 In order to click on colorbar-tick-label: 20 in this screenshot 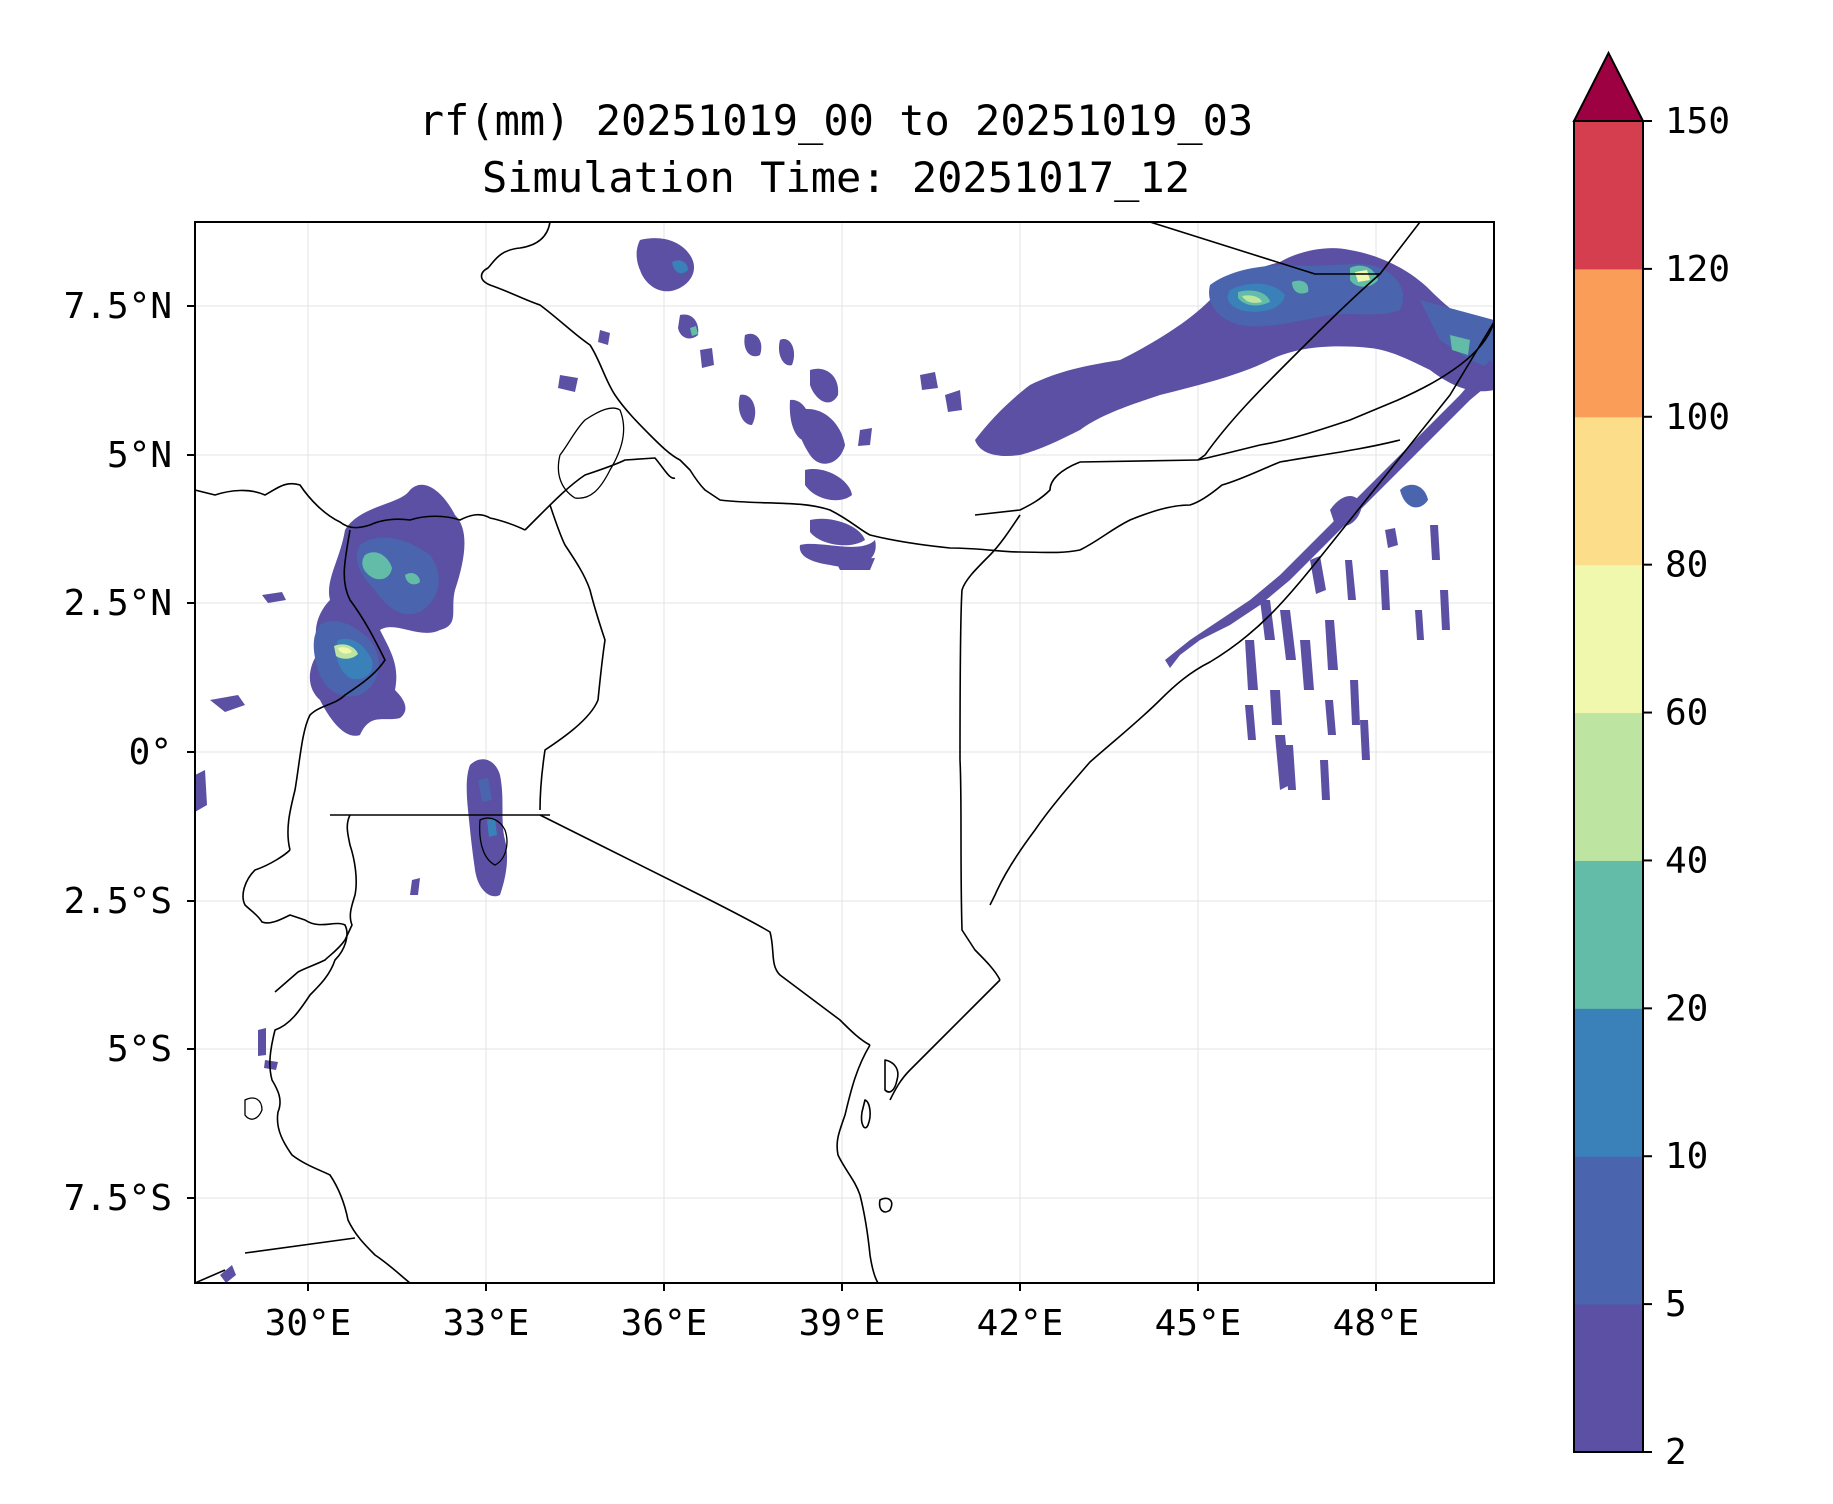, I will do `click(1686, 1008)`.